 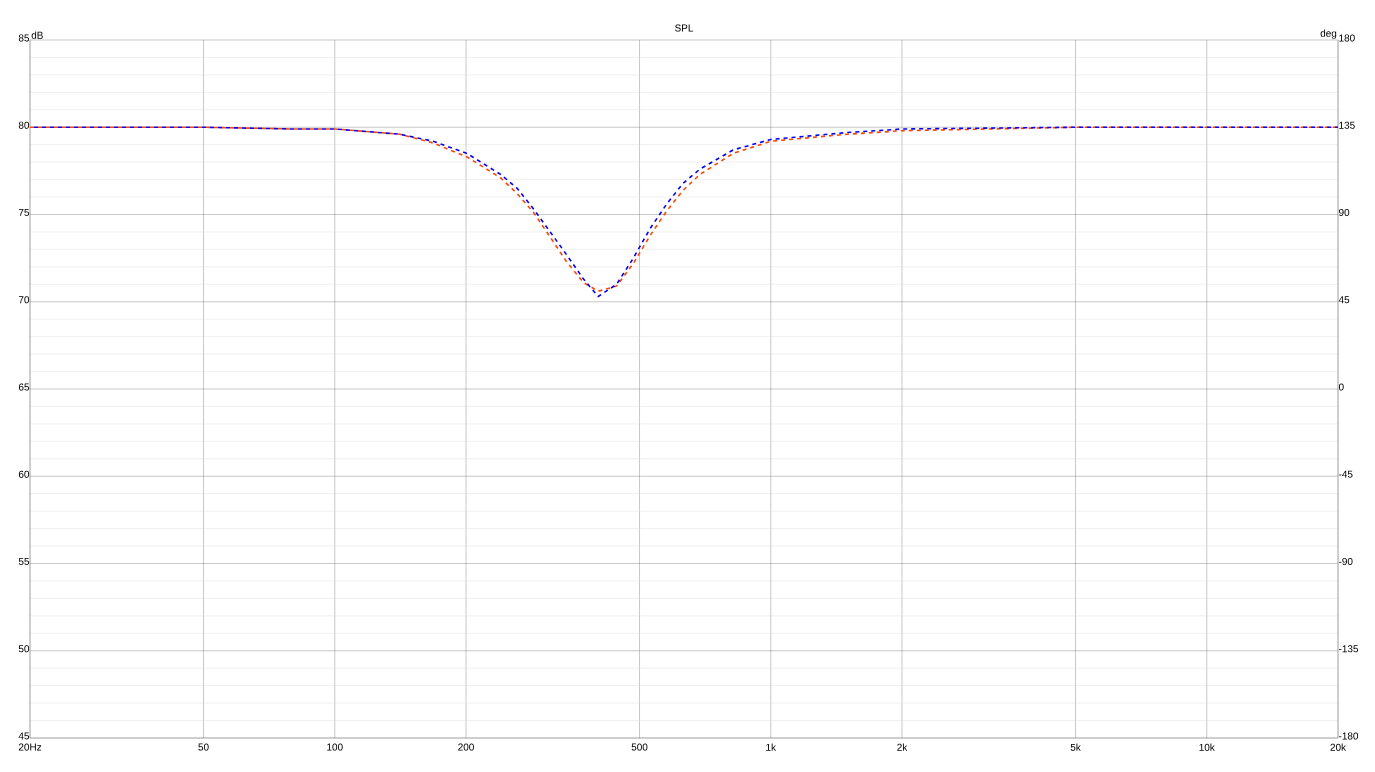 What do you see at coordinates (1347, 38) in the screenshot?
I see `y2-tick-label: 180` at bounding box center [1347, 38].